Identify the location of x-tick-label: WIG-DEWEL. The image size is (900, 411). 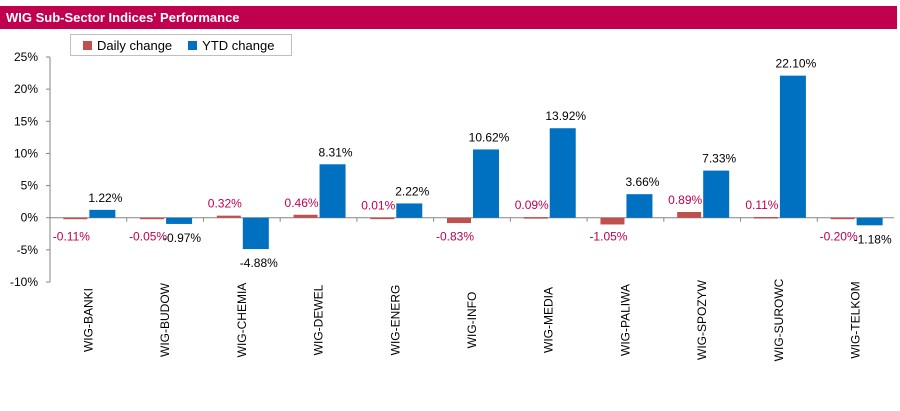
(319, 319).